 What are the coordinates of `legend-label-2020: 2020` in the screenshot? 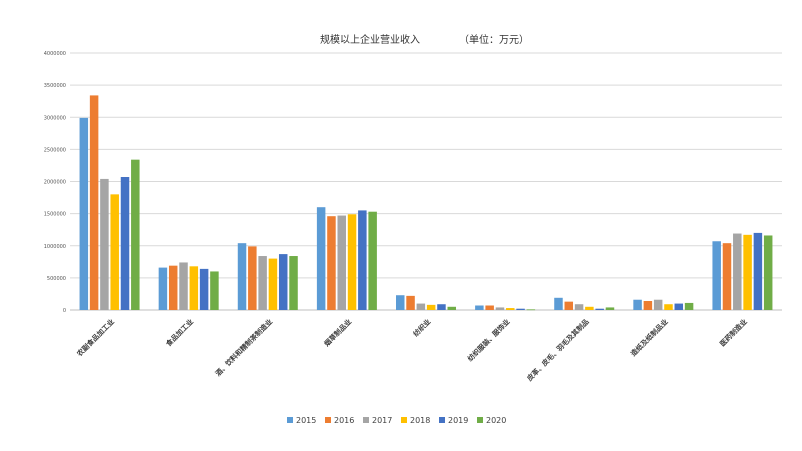 It's located at (496, 420).